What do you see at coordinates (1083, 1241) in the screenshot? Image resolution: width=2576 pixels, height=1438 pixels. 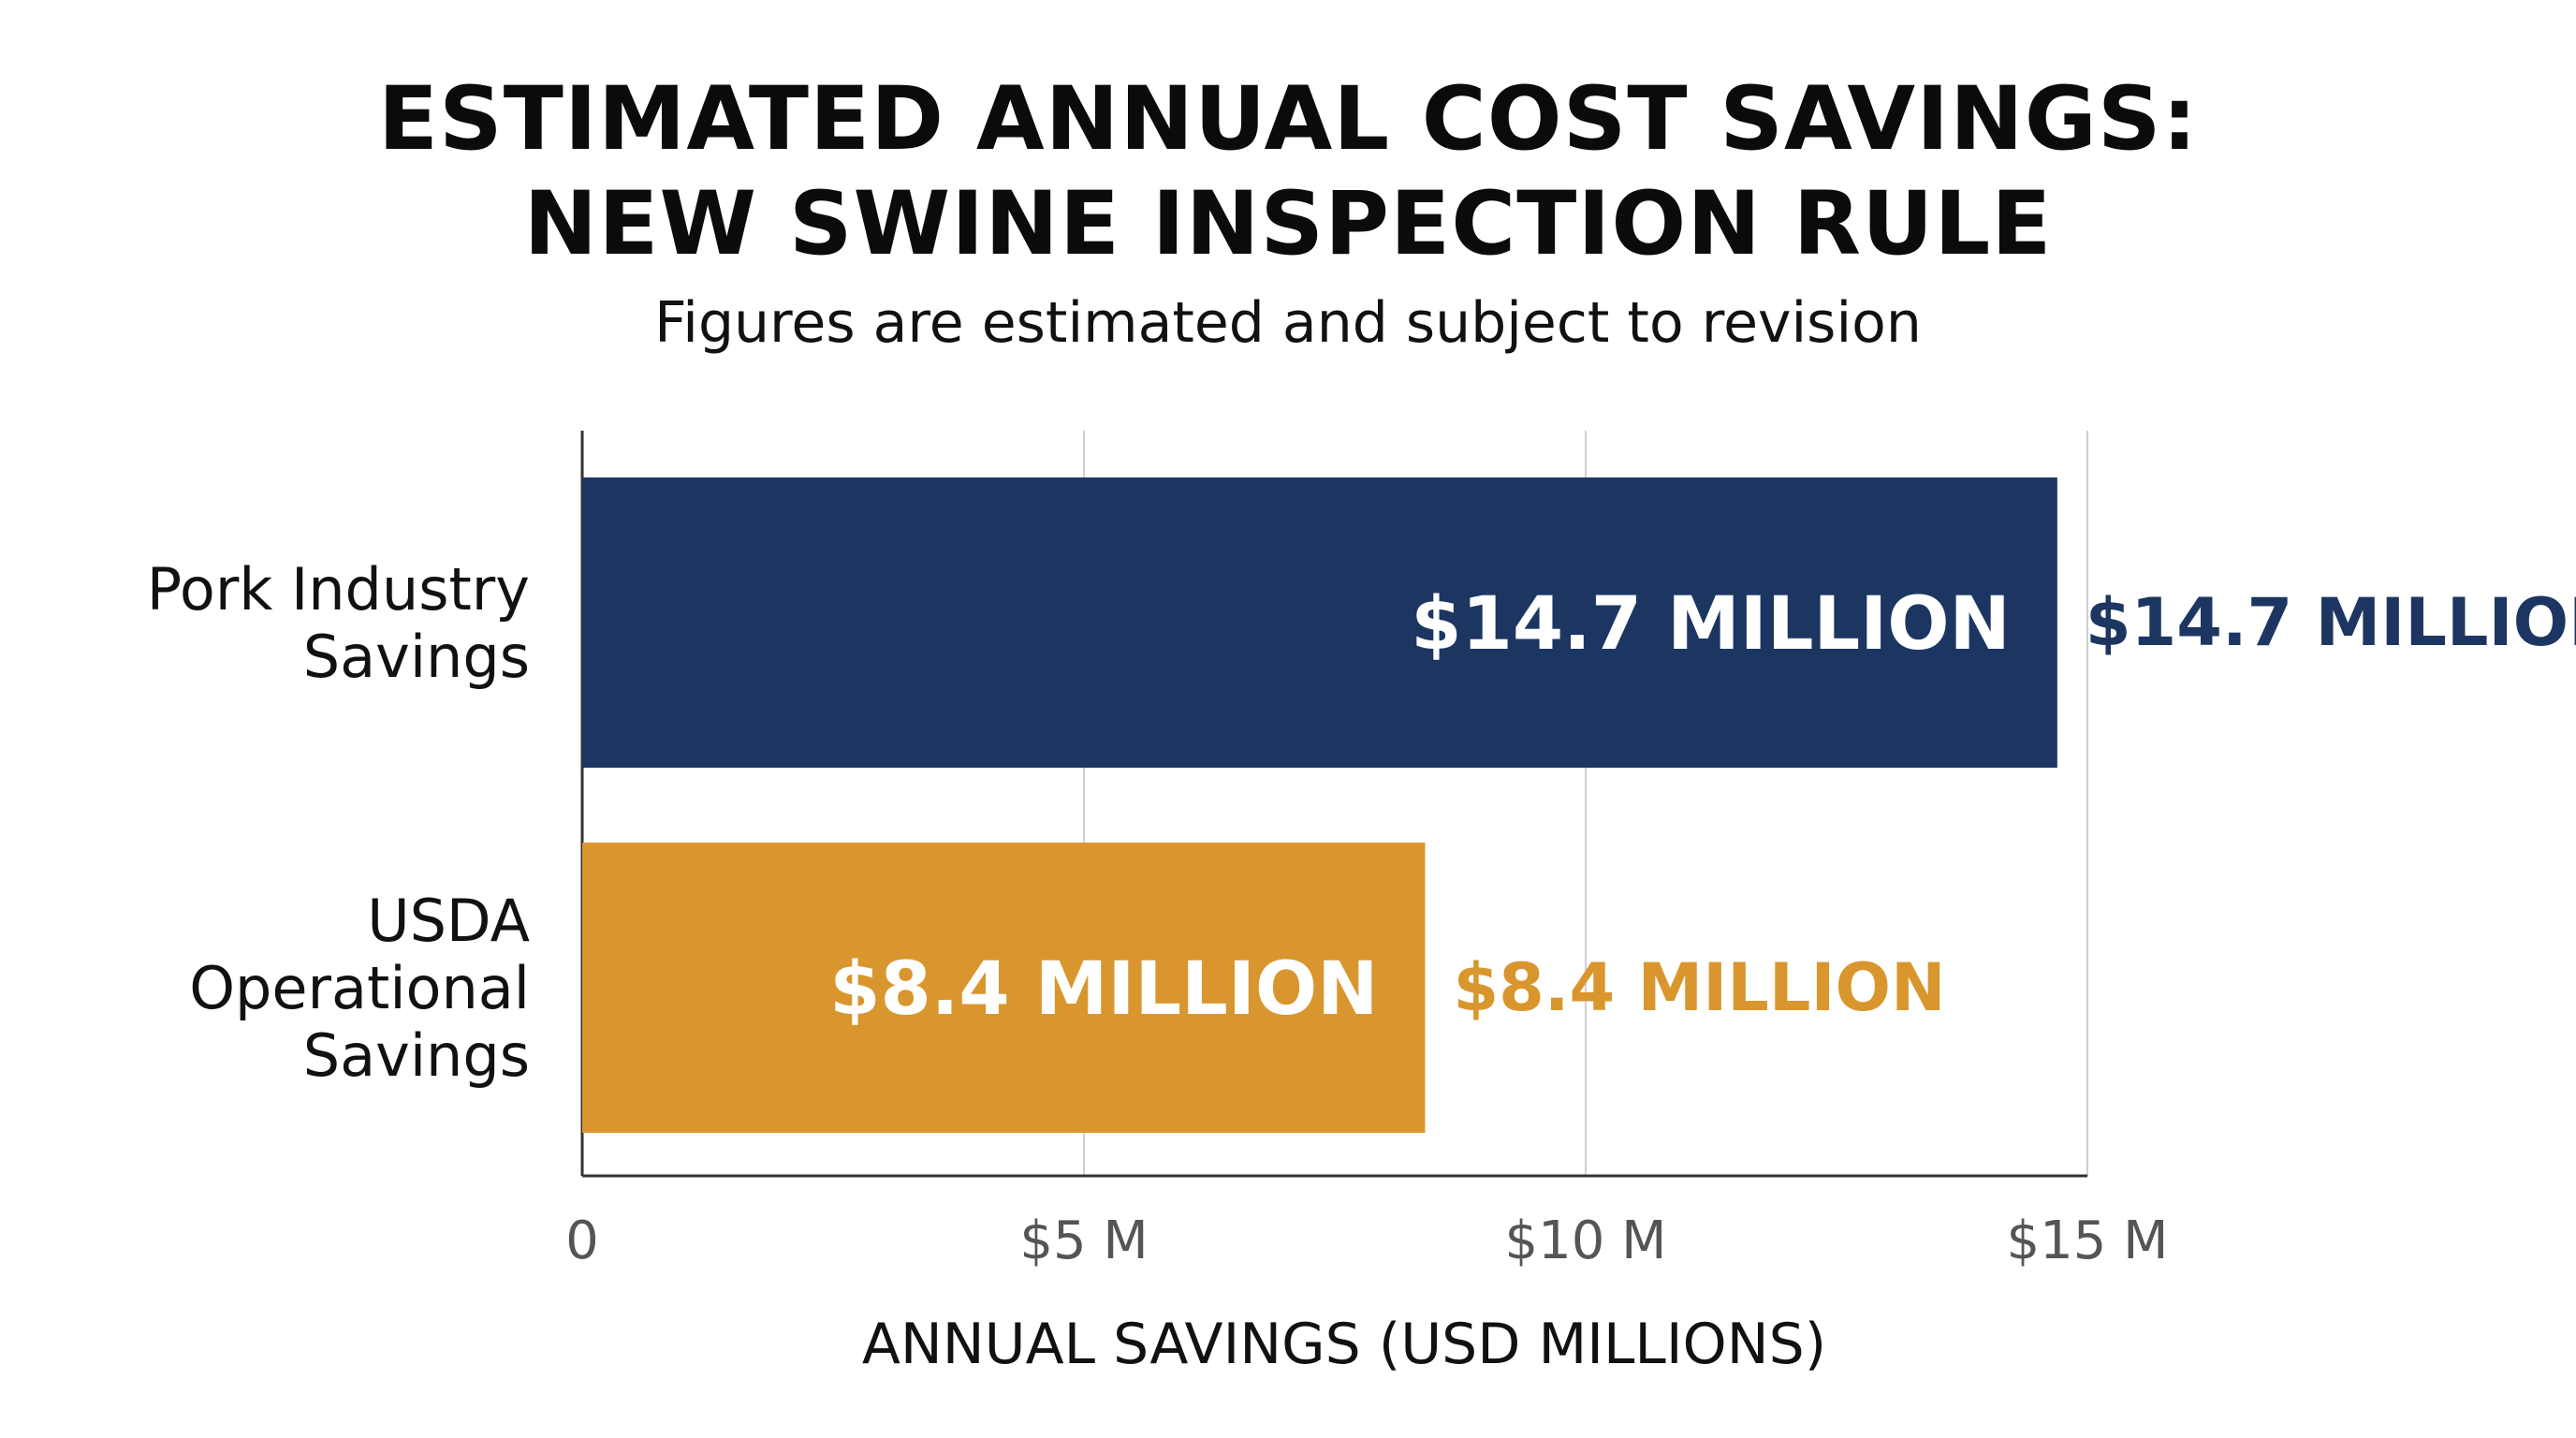 I see `x-tick-label-1: $5 M` at bounding box center [1083, 1241].